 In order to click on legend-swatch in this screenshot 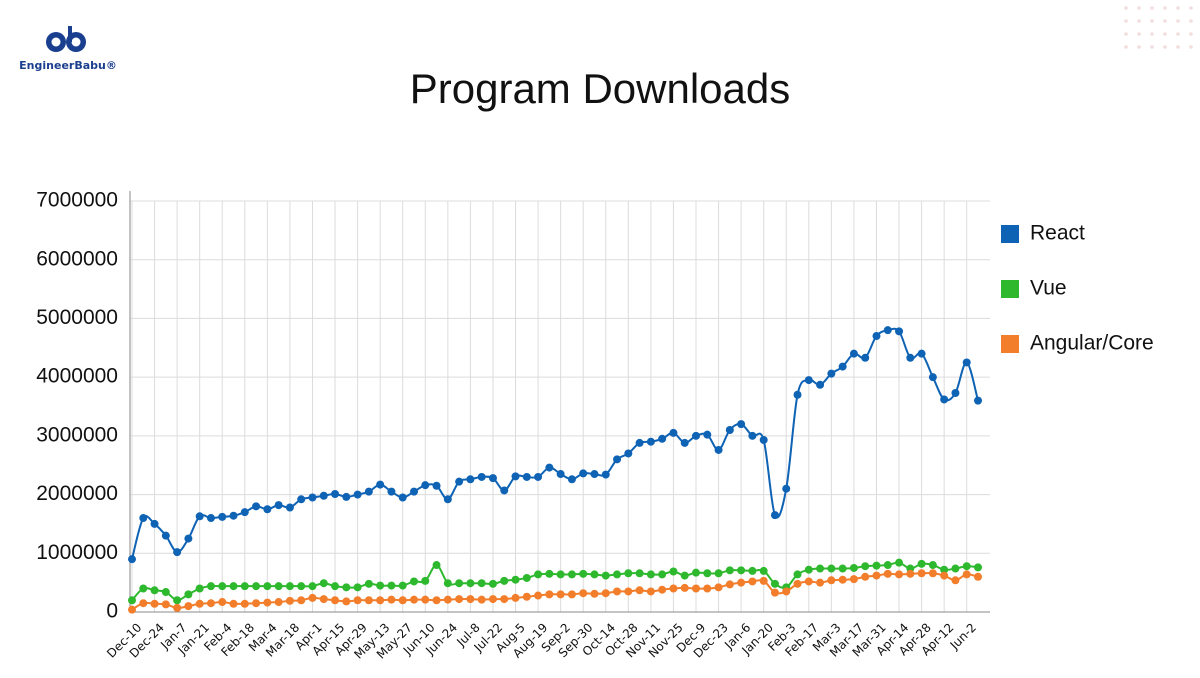, I will do `click(1010, 289)`.